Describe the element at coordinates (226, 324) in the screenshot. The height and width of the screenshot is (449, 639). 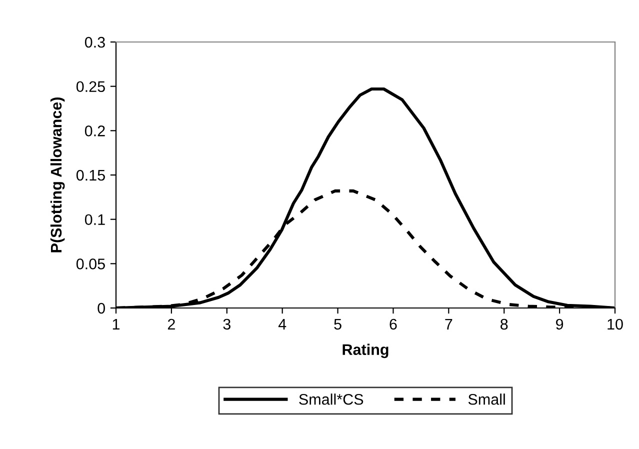
I see `x-tick-label: 3` at that location.